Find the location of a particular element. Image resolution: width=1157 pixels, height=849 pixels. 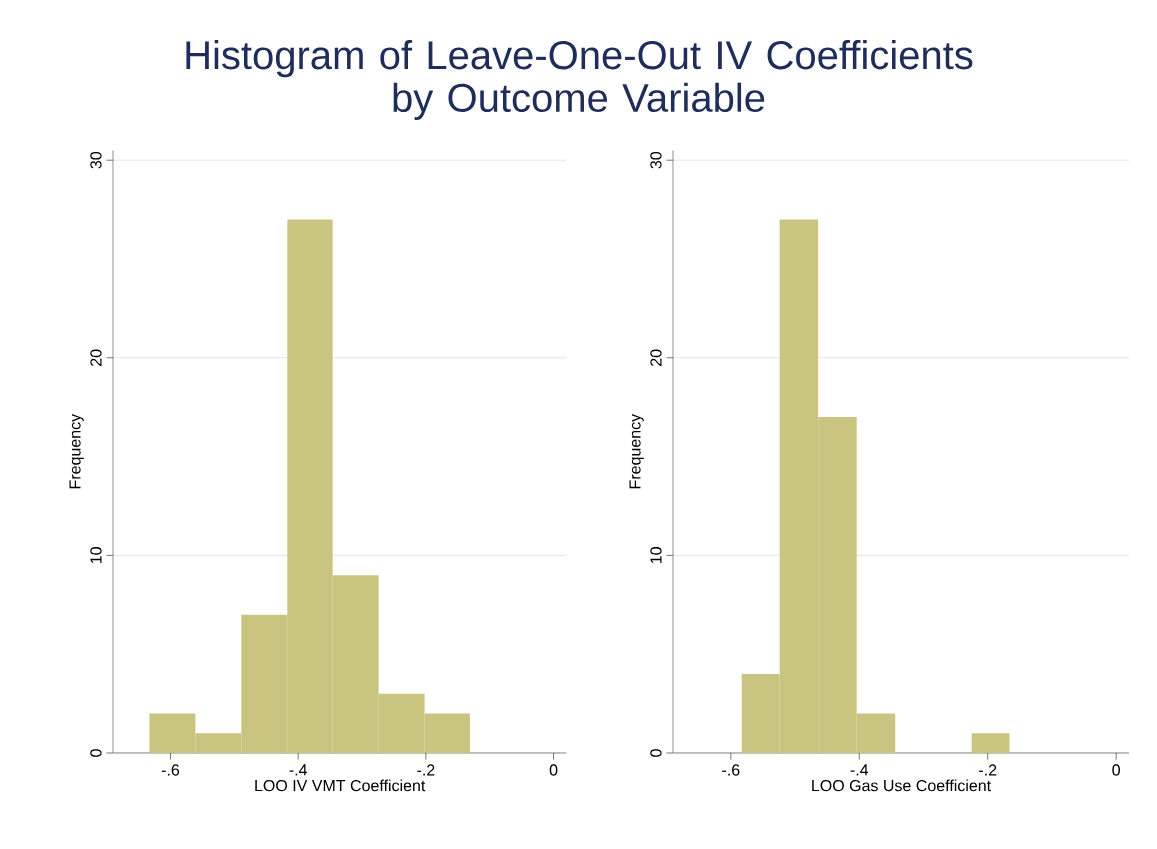

chart-title: Histogram of Leave-One-Out IV Coefficients by Outcome Variable is located at coordinates (579, 80).